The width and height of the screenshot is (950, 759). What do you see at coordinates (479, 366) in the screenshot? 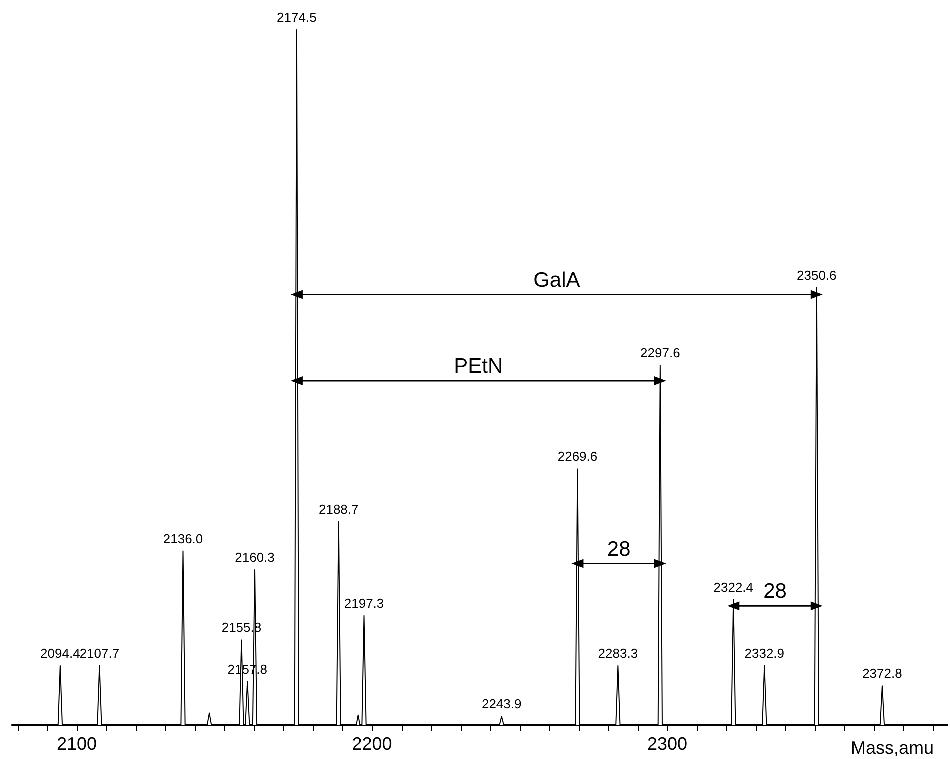
I see `series-label: PEtN` at bounding box center [479, 366].